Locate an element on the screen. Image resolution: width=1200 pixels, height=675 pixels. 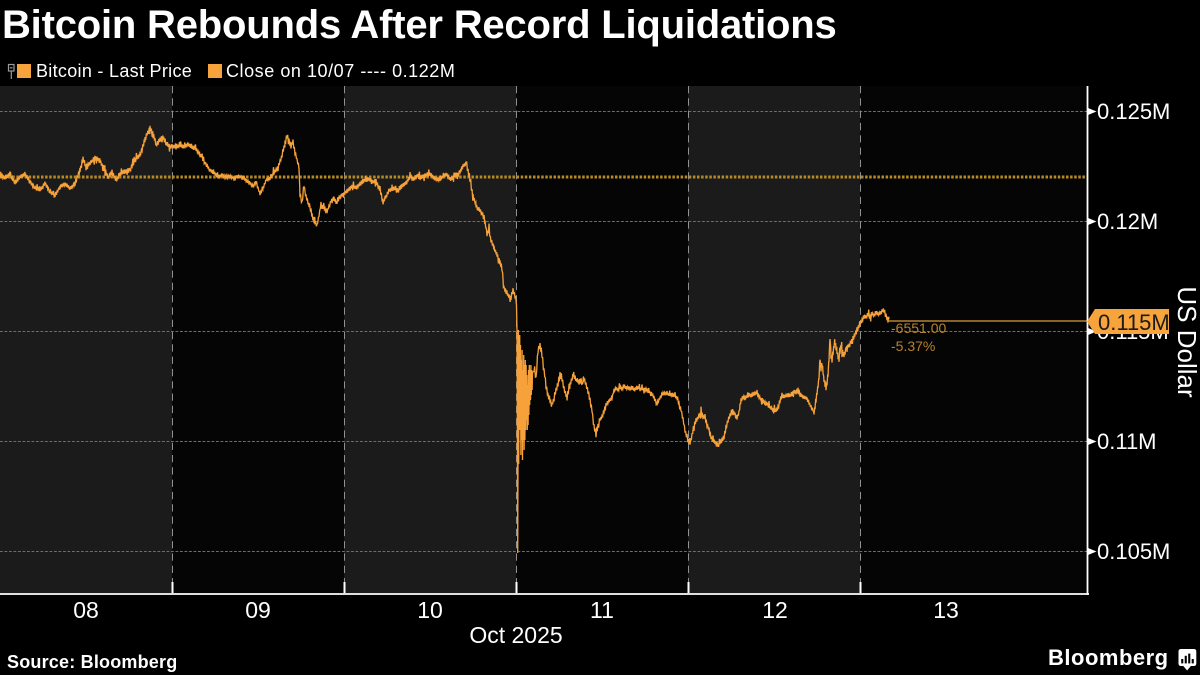
svg-text: 10 is located at coordinates (430, 610).